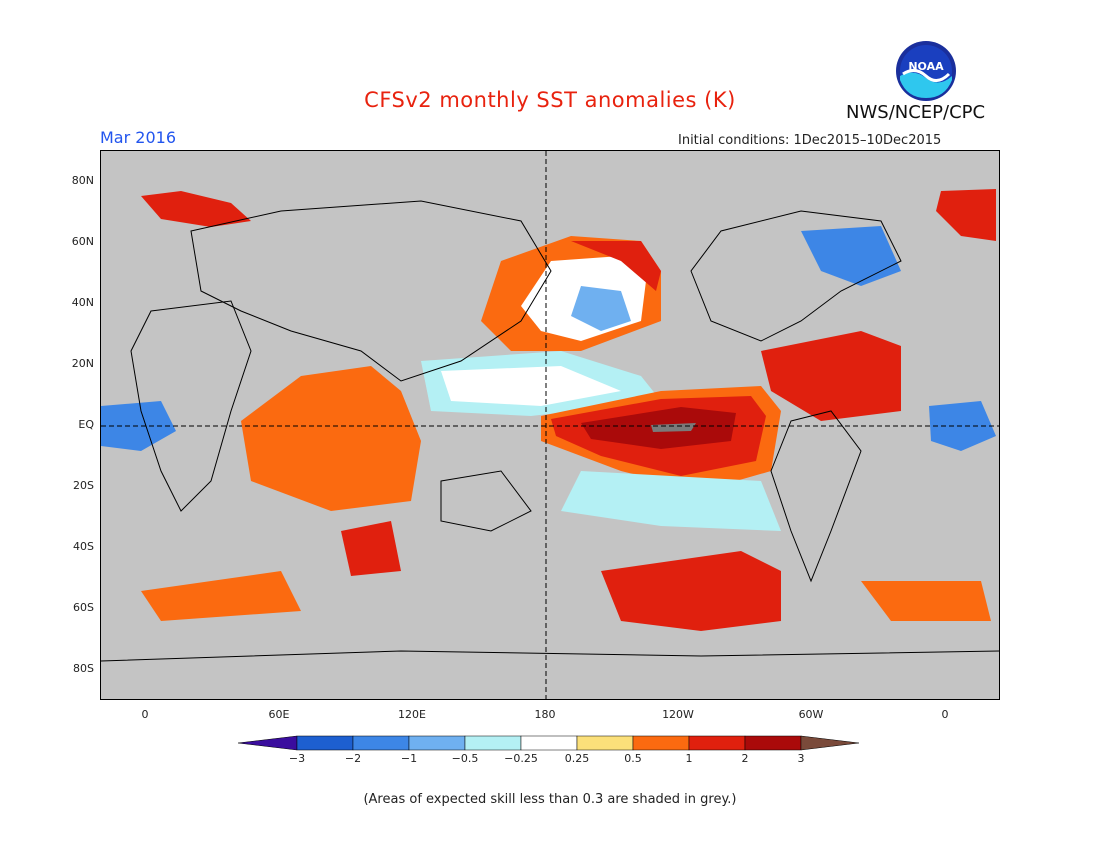 This screenshot has height=850, width=1100. Describe the element at coordinates (811, 714) in the screenshot. I see `lon-label: 60W` at that location.